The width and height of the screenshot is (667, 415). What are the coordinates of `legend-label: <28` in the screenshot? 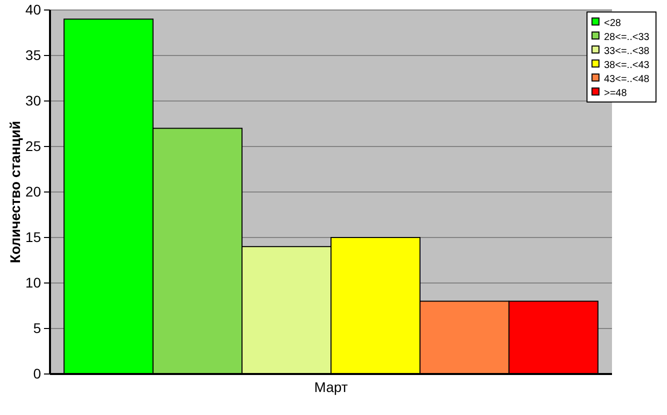 It's located at (613, 23).